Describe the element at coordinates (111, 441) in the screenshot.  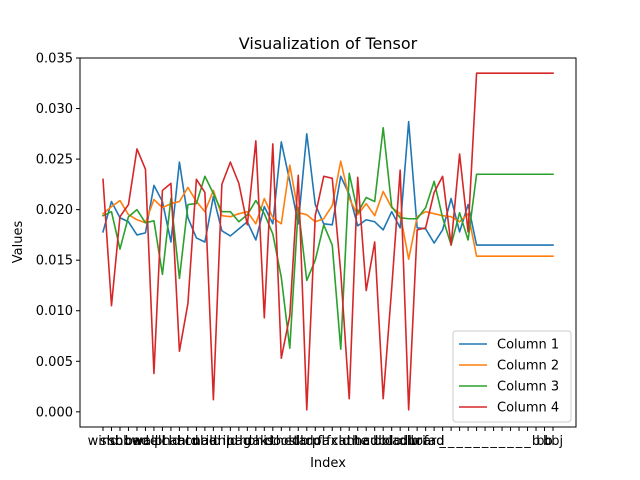
I see `x-tick-label: shb` at that location.